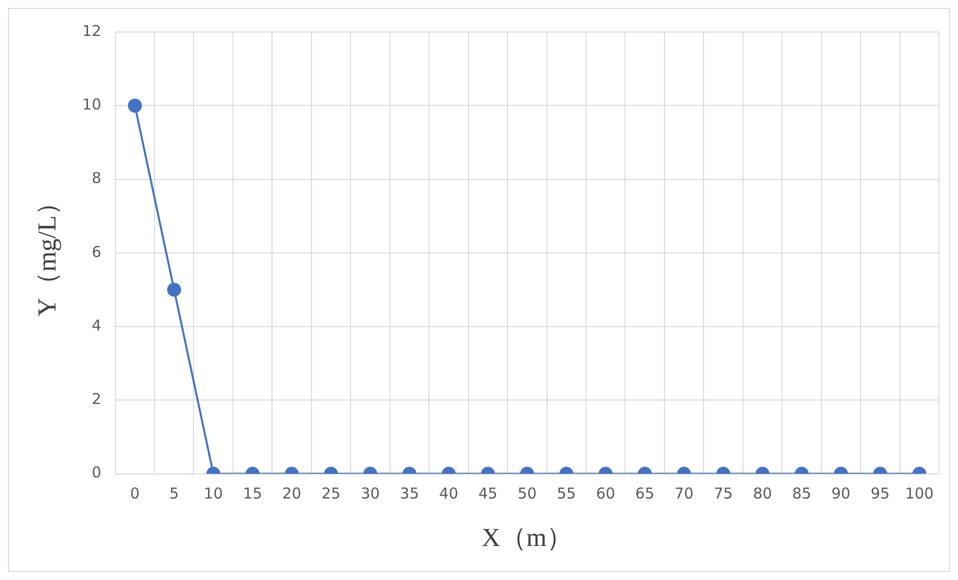  I want to click on y-tick-label: 12, so click(92, 31).